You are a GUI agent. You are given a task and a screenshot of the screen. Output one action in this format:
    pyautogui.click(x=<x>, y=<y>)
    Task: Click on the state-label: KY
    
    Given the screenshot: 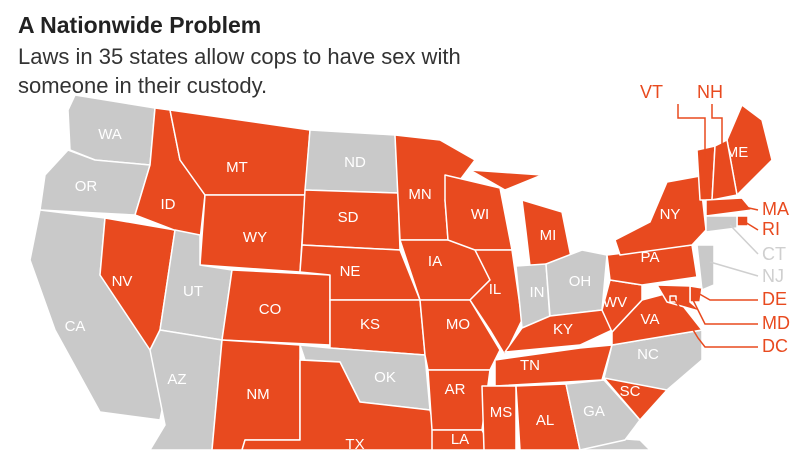 What is the action you would take?
    pyautogui.click(x=563, y=329)
    